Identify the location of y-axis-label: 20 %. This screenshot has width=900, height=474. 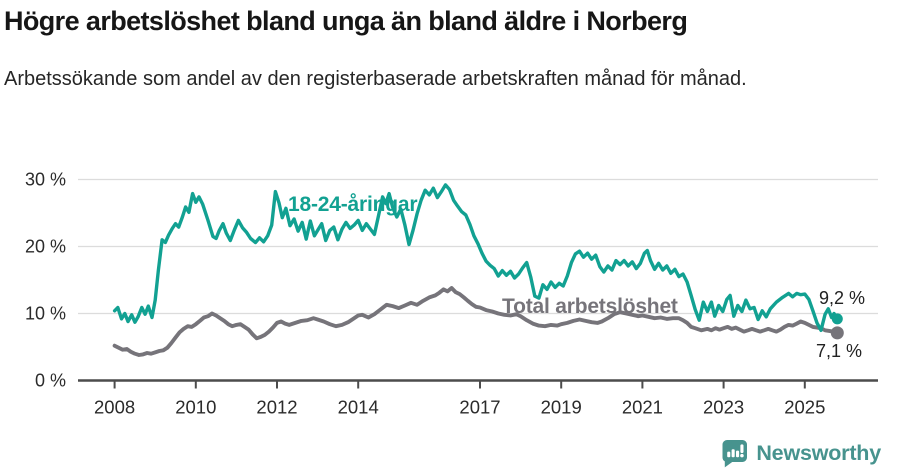
(45, 247).